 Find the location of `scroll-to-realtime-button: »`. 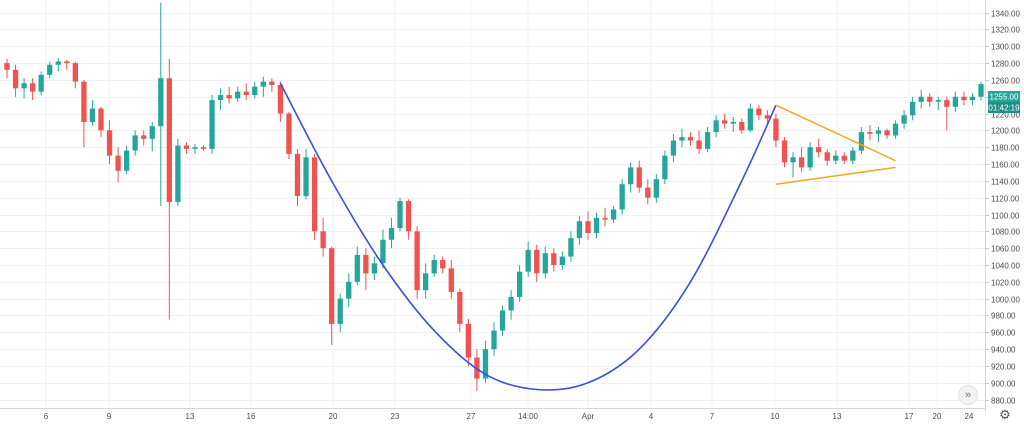

scroll-to-realtime-button: » is located at coordinates (968, 395).